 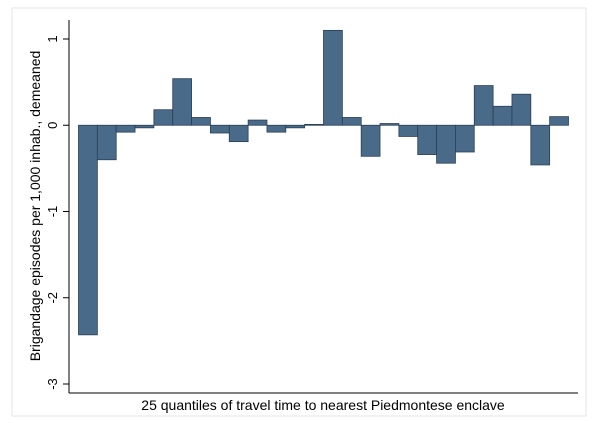 What do you see at coordinates (52, 384) in the screenshot?
I see `y-tick-label: -3` at bounding box center [52, 384].